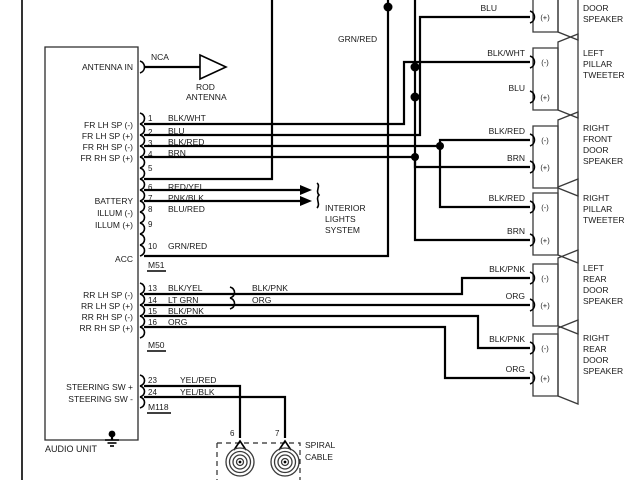 Image resolution: width=640 pixels, height=480 pixels. I want to click on pin-number-2: 2, so click(150, 132).